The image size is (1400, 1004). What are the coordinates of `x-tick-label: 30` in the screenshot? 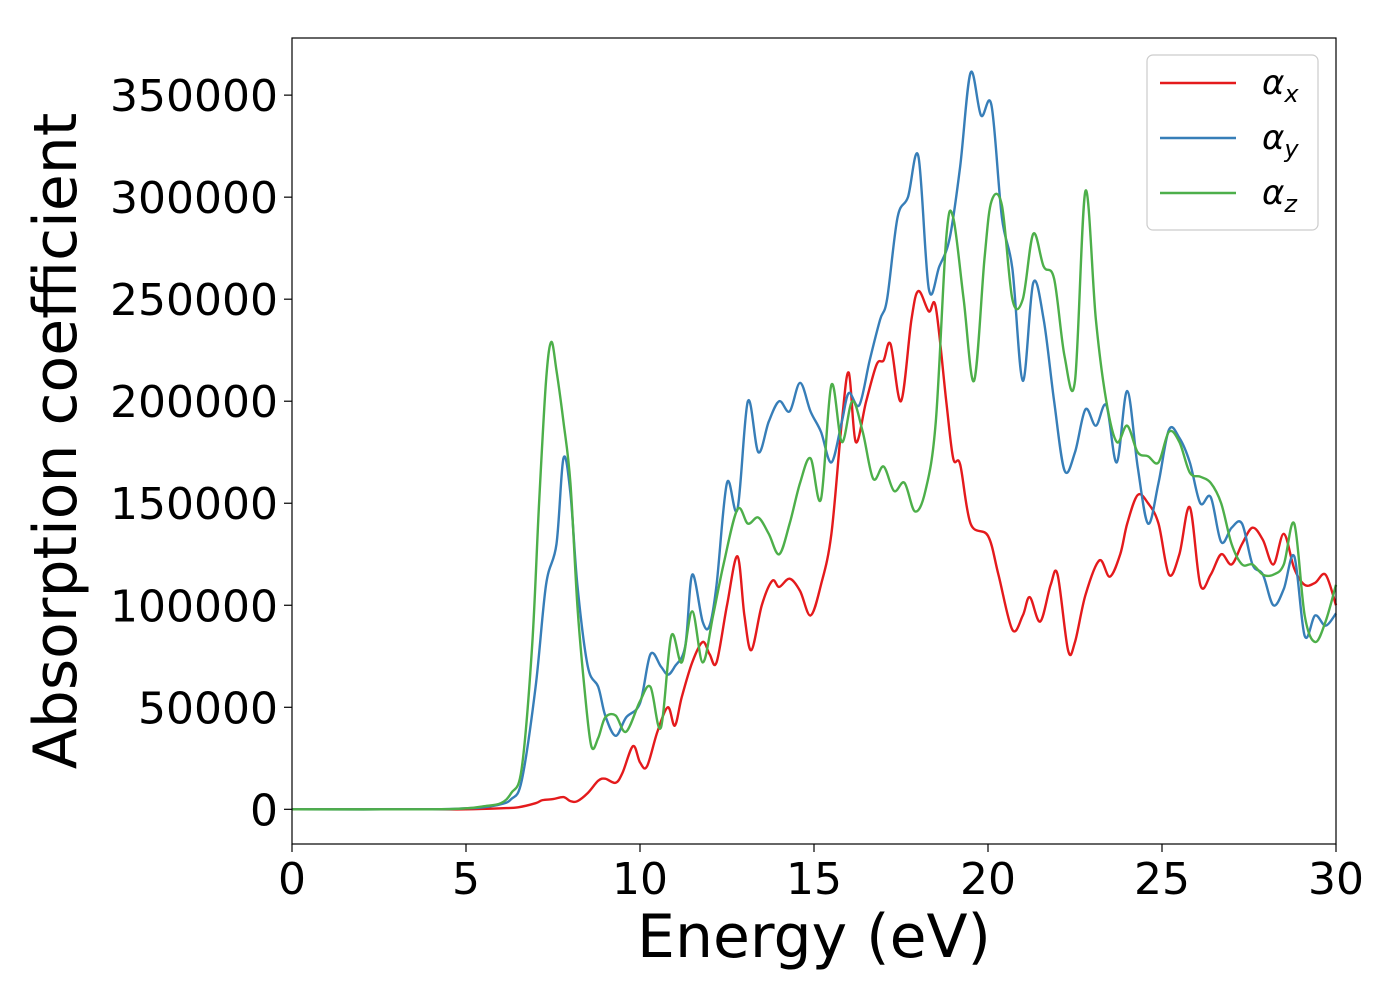 It's located at (1336, 879).